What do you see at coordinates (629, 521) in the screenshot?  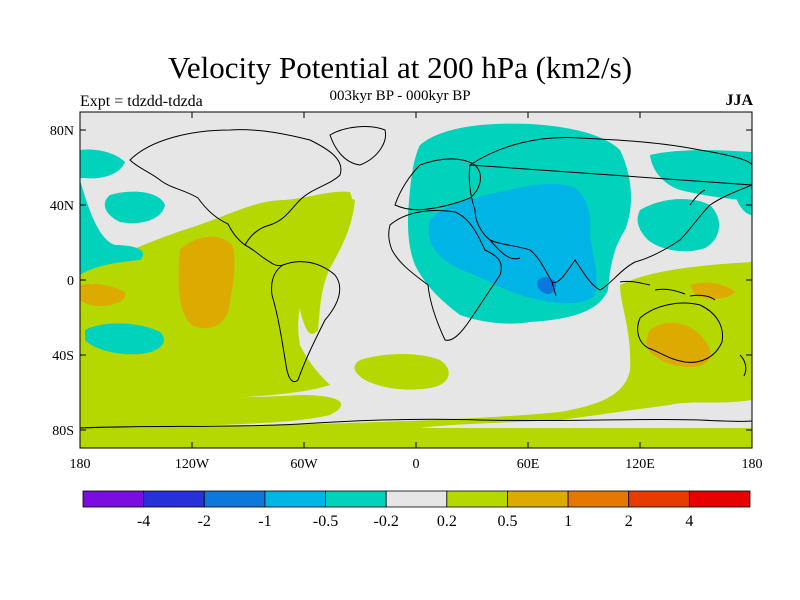 I see `colorbar-label-8: 2` at bounding box center [629, 521].